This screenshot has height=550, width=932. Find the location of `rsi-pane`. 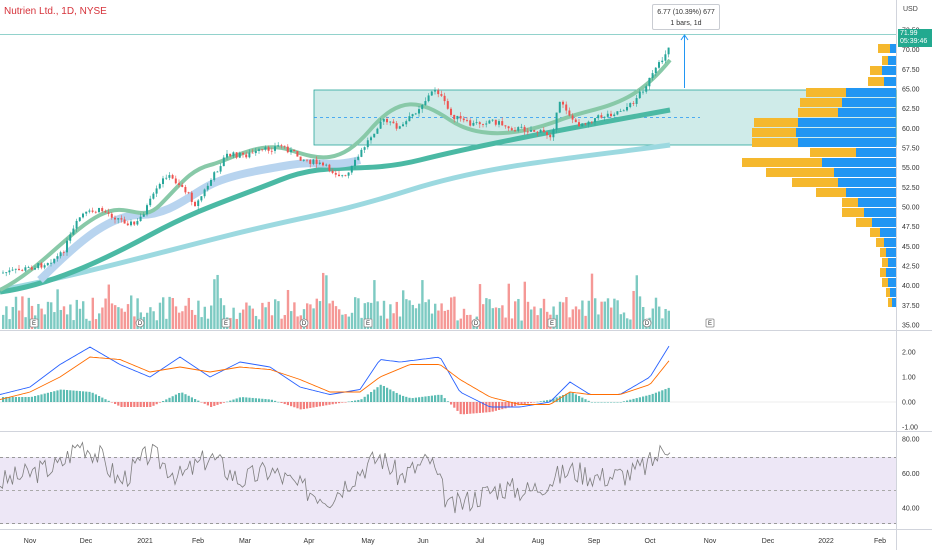

rsi-pane is located at coordinates (335, 477).